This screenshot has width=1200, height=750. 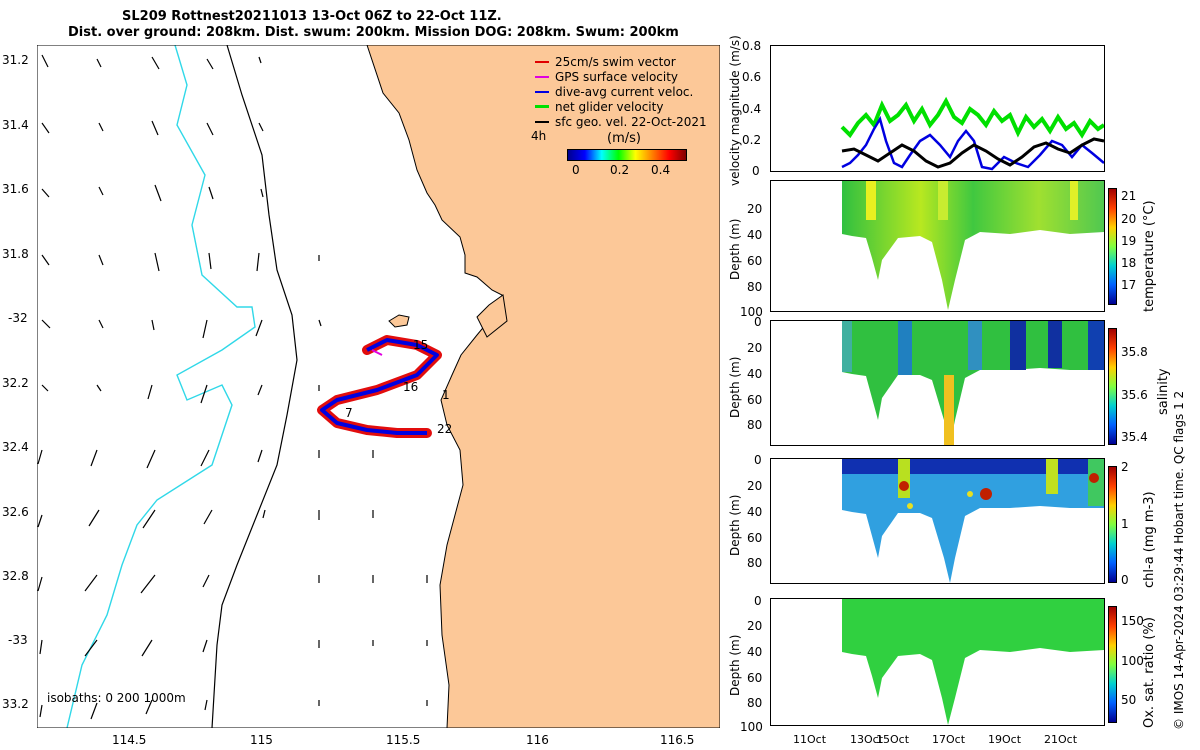 I want to click on colorbar-tick-0.4: 0.4, so click(x=661, y=170).